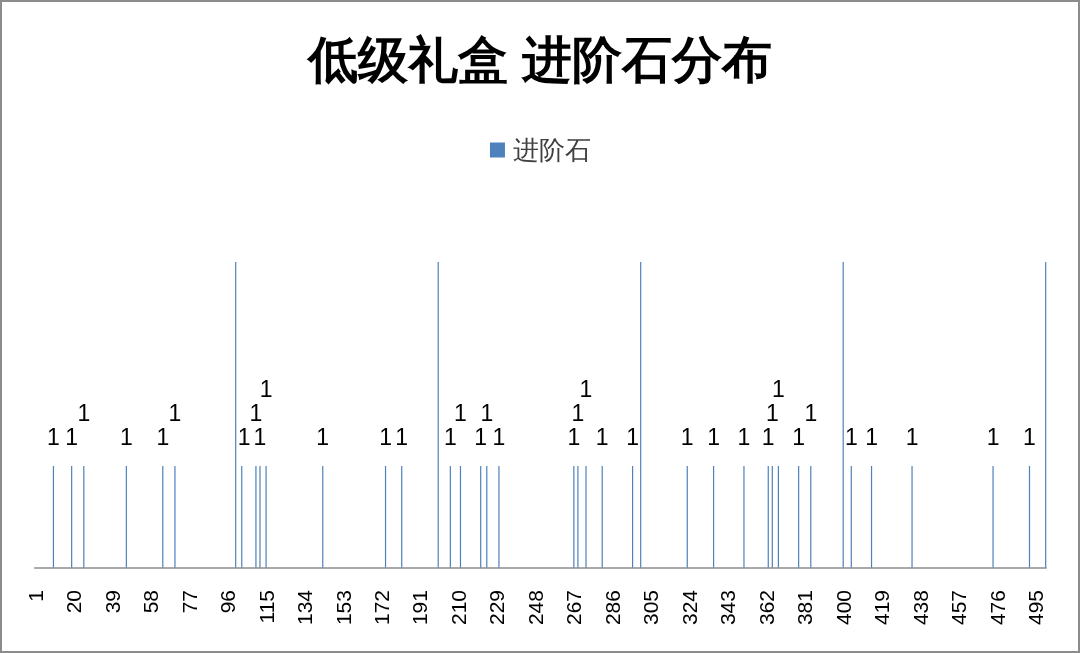 This screenshot has width=1080, height=653. I want to click on x-tick-label: 39, so click(112, 602).